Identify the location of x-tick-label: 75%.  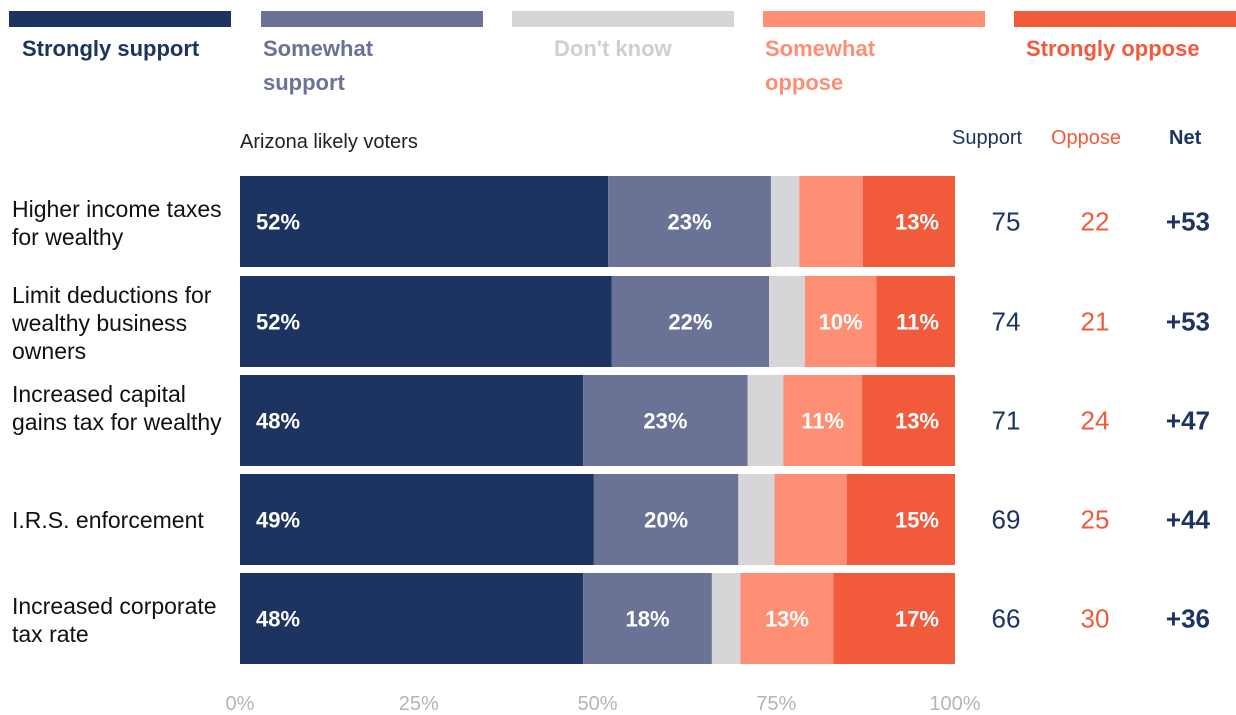
(776, 704).